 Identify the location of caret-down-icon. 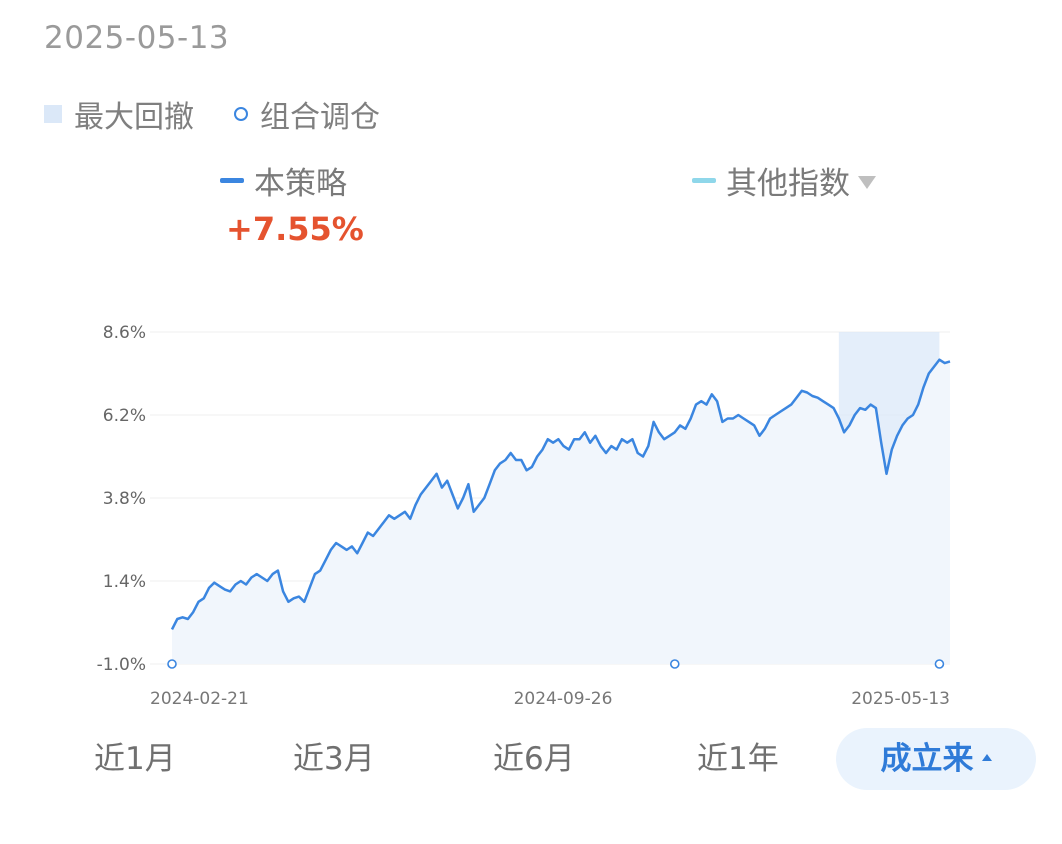
(867, 182).